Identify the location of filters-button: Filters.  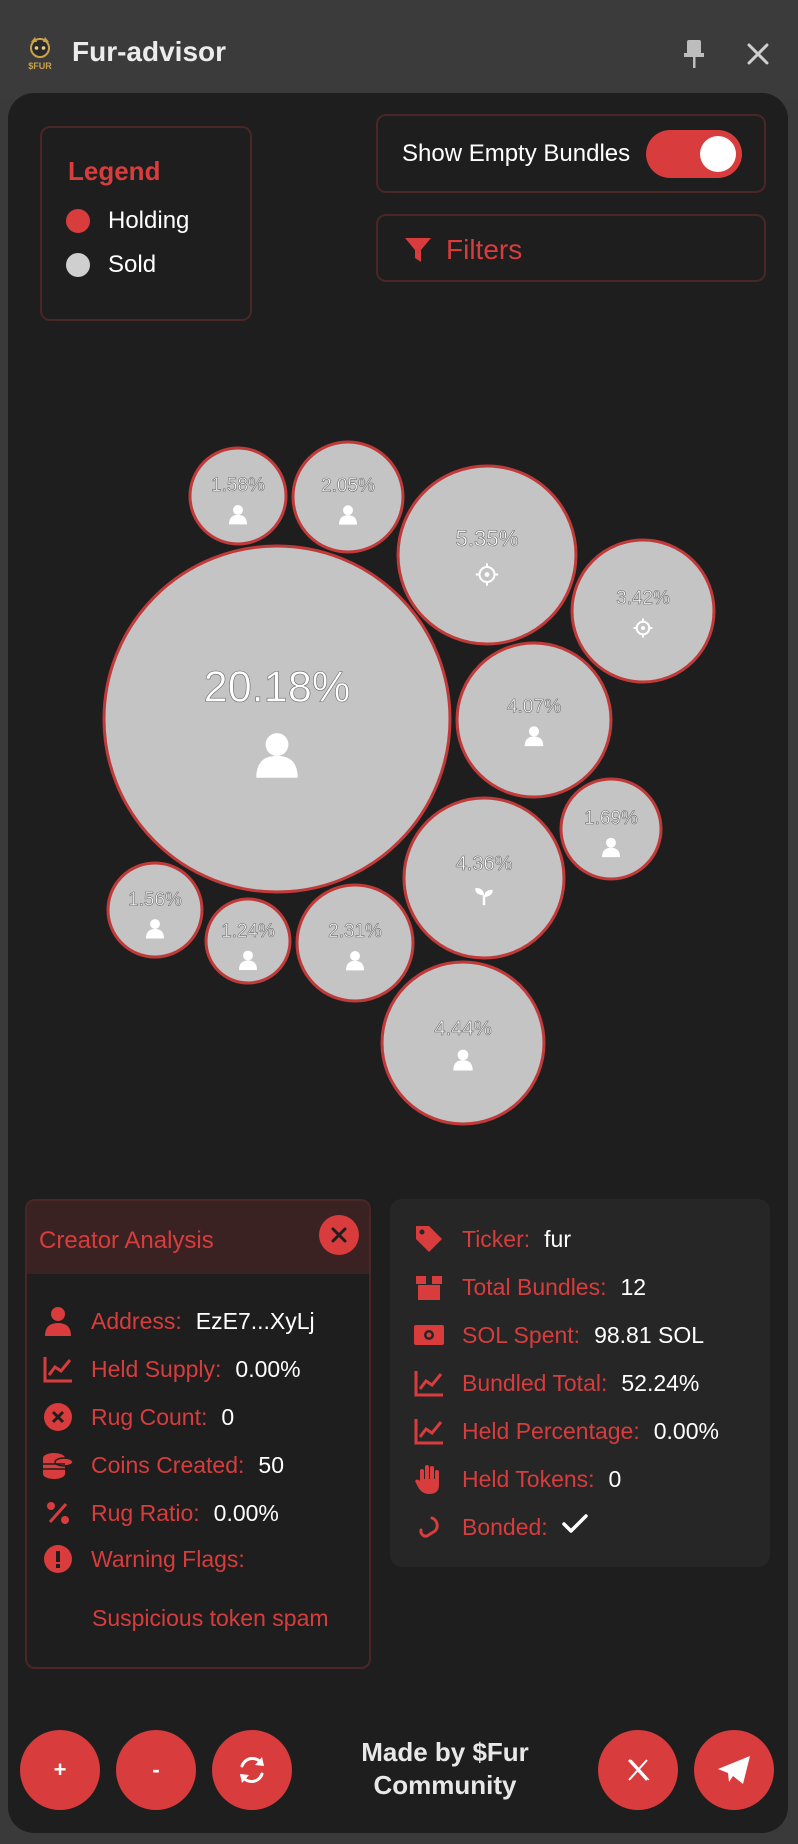
(571, 248).